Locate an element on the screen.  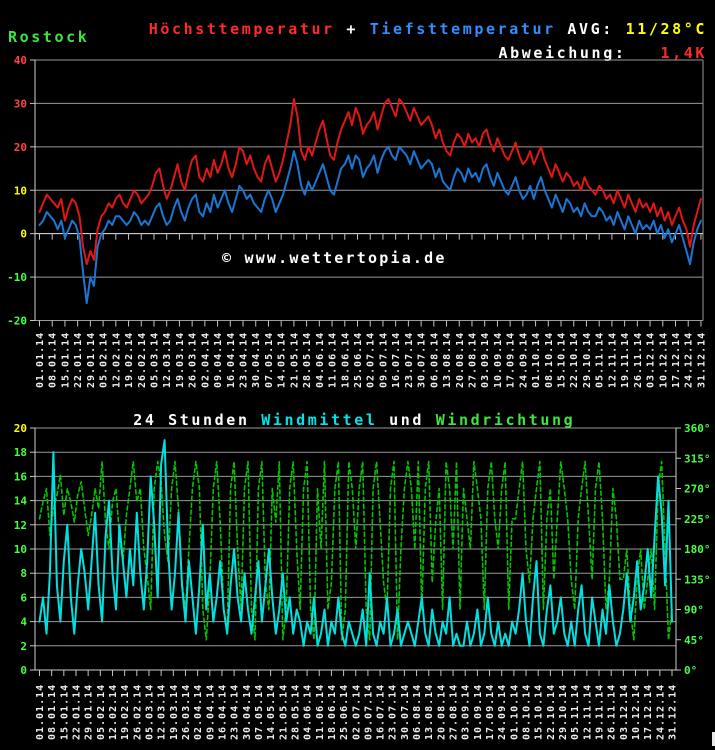
date-label: 01.01.14 is located at coordinates (40, 712).